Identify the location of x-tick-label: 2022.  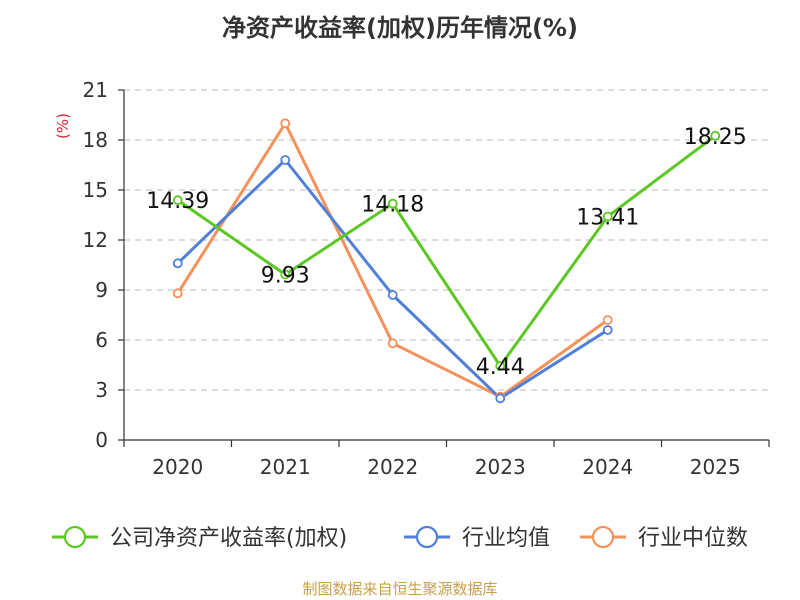
(392, 467).